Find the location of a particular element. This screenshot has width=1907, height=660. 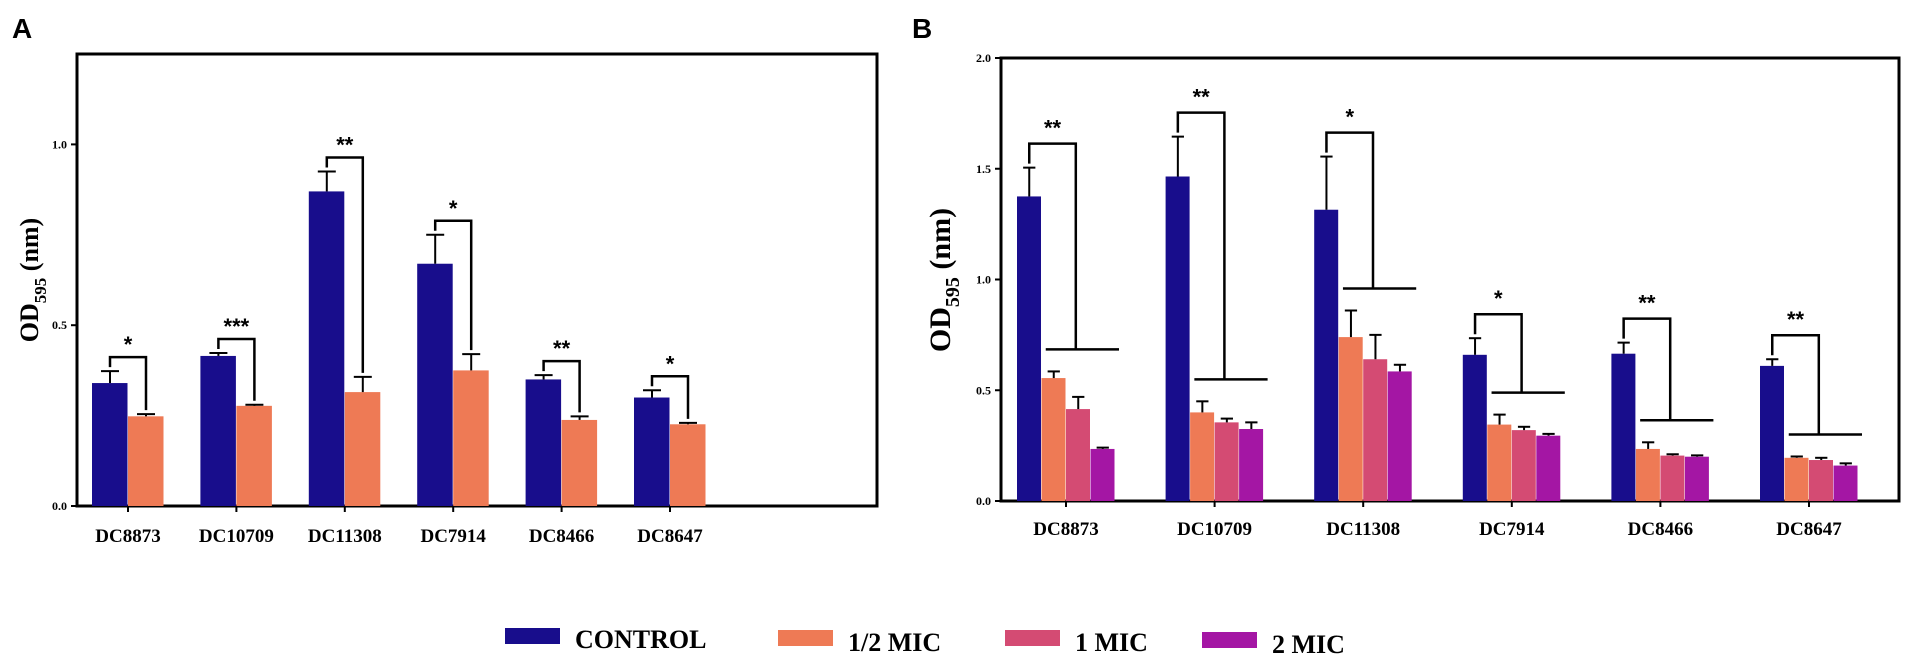

panel-b-y-tick-label: 1.0 is located at coordinates (983, 280).